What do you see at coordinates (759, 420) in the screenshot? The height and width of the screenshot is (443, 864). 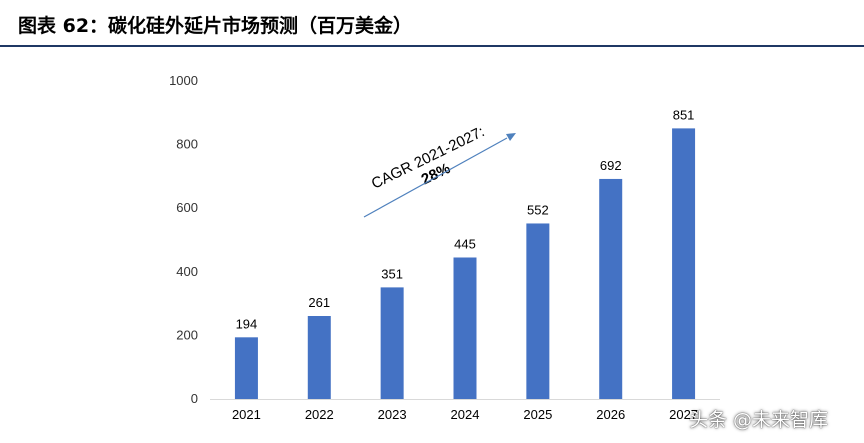 I see `watermark: 头条 @未来智库` at bounding box center [759, 420].